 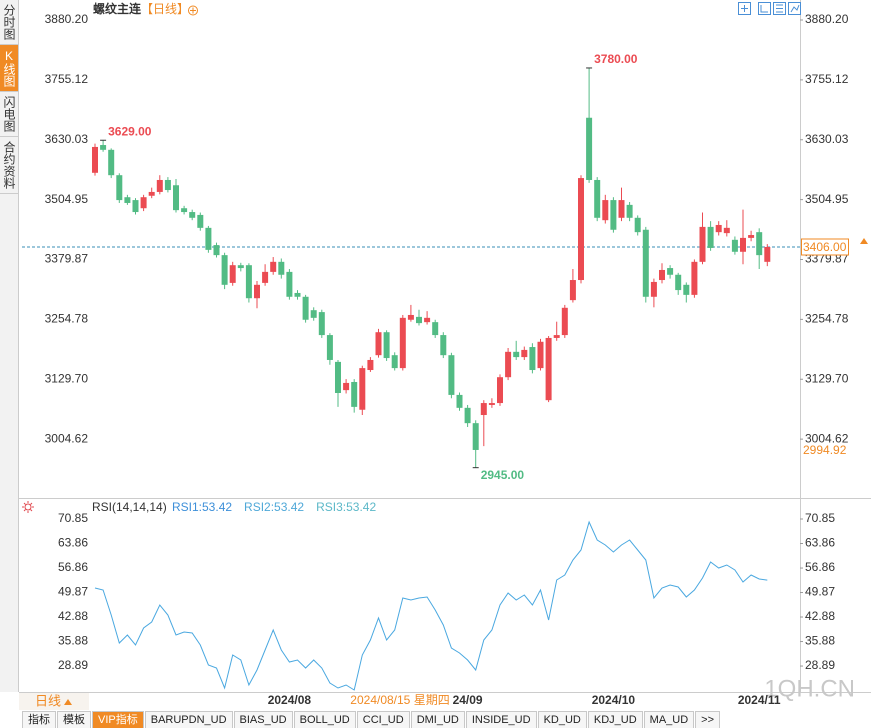 What do you see at coordinates (48, 700) in the screenshot?
I see `period-tab: 日线` at bounding box center [48, 700].